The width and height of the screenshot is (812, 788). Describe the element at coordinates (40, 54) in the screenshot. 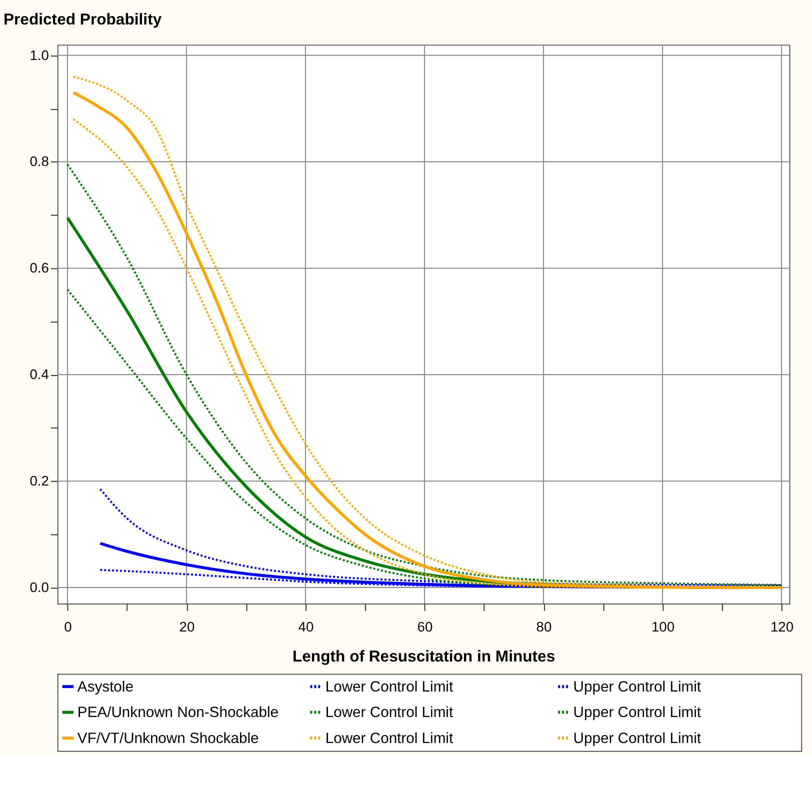

I see `y-tick-label: 1.0` at that location.